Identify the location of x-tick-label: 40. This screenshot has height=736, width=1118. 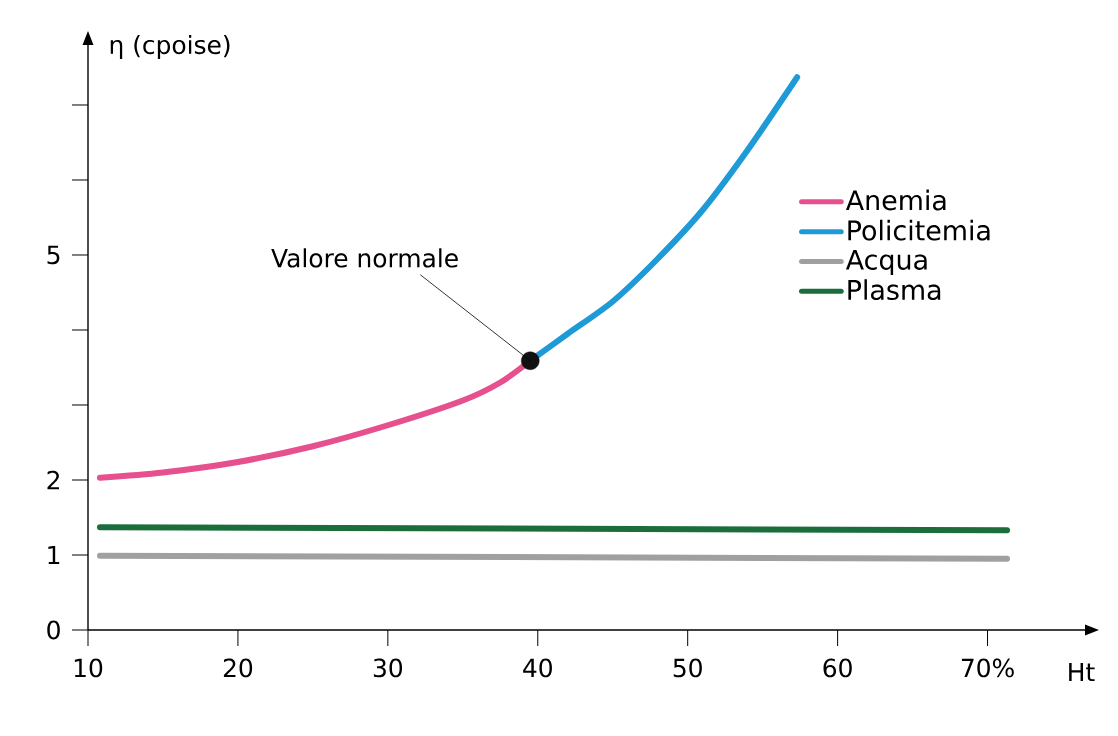
(537, 668).